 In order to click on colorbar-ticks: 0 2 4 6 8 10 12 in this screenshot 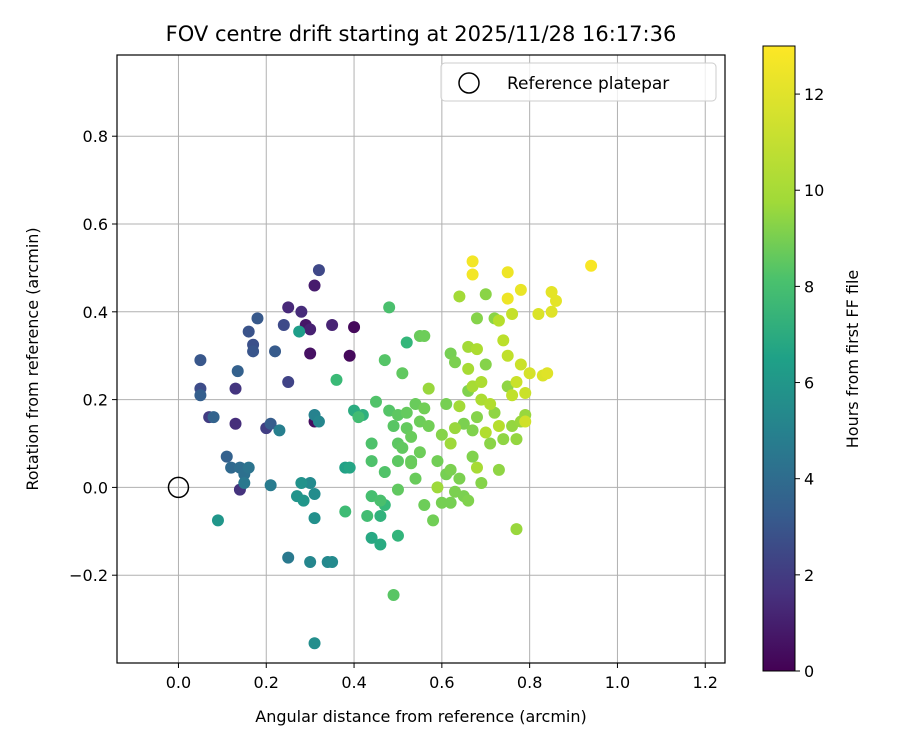, I will do `click(809, 383)`.